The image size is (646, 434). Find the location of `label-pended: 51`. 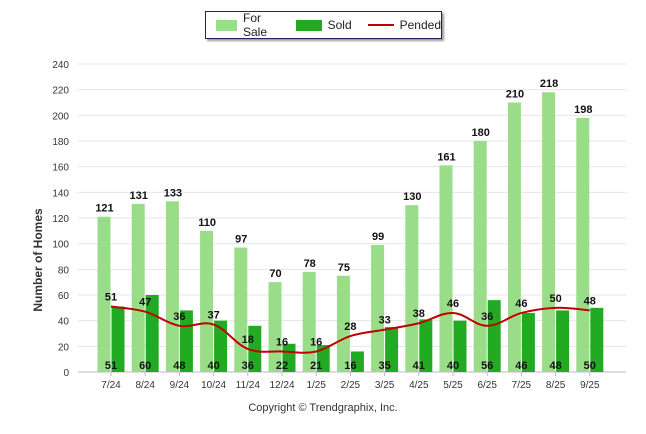

label-pended: 51 is located at coordinates (111, 298).